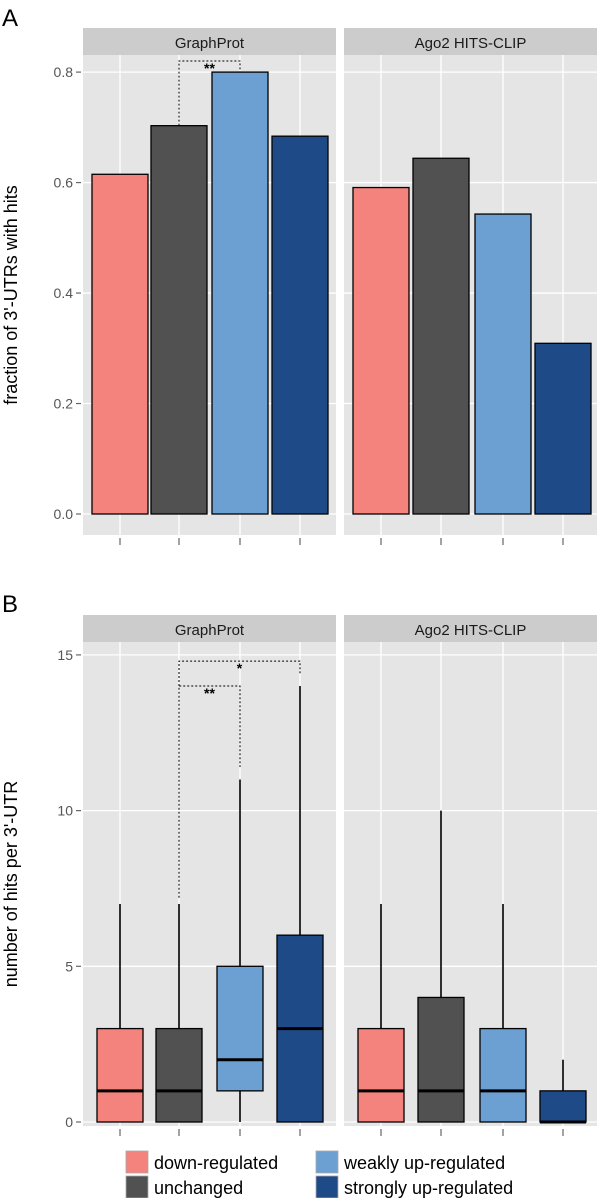 Image resolution: width=600 pixels, height=1198 pixels. Describe the element at coordinates (69, 1122) in the screenshot. I see `y-tick-label: 0` at that location.